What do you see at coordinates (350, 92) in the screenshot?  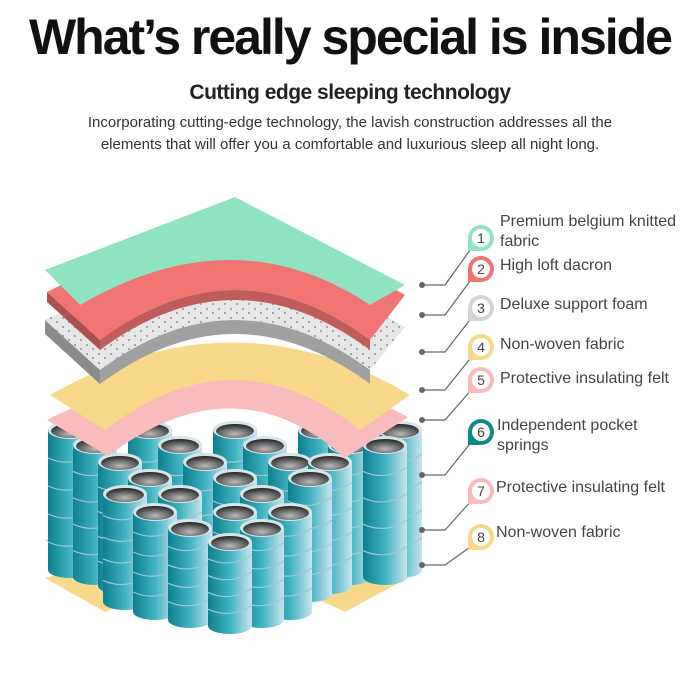 I see `subtitle: Cutting edge sleeping technology` at bounding box center [350, 92].